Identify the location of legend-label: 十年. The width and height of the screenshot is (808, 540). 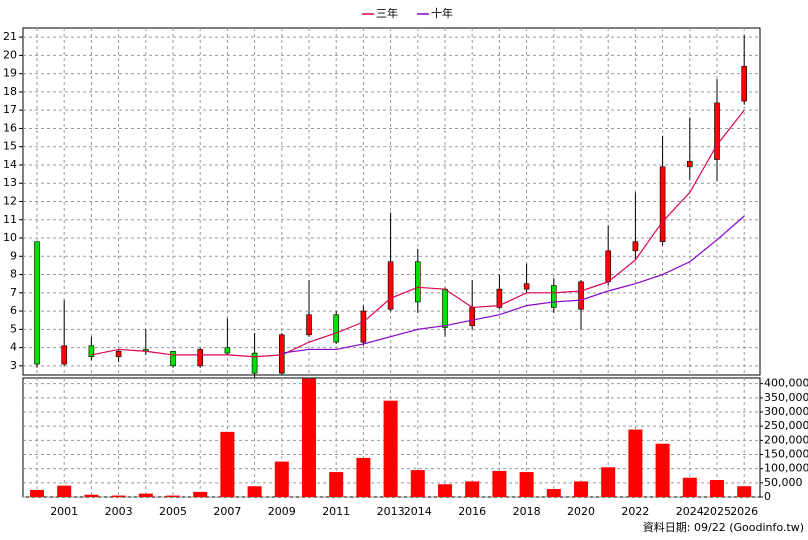
(442, 13).